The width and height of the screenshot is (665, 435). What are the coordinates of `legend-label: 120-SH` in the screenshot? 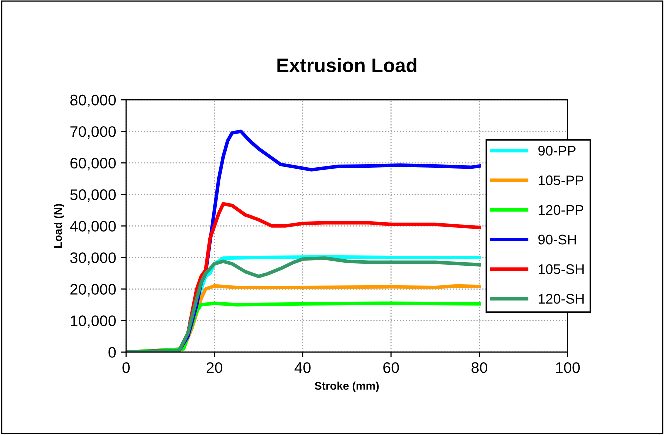 It's located at (561, 299).